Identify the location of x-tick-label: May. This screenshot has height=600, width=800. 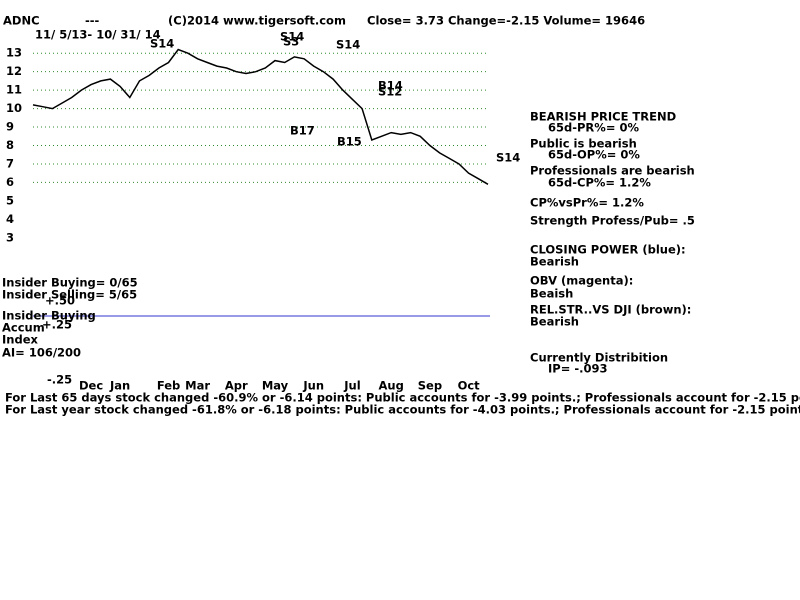
(275, 386).